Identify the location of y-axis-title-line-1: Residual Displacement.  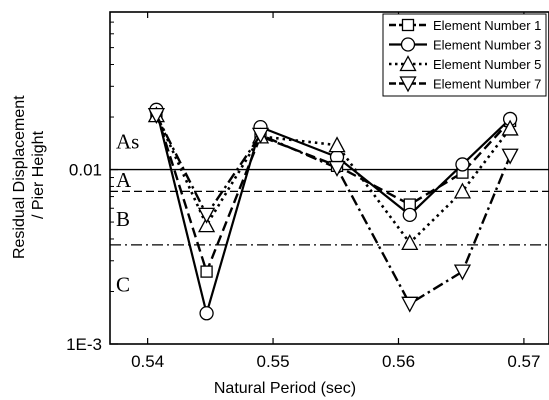
(19, 177).